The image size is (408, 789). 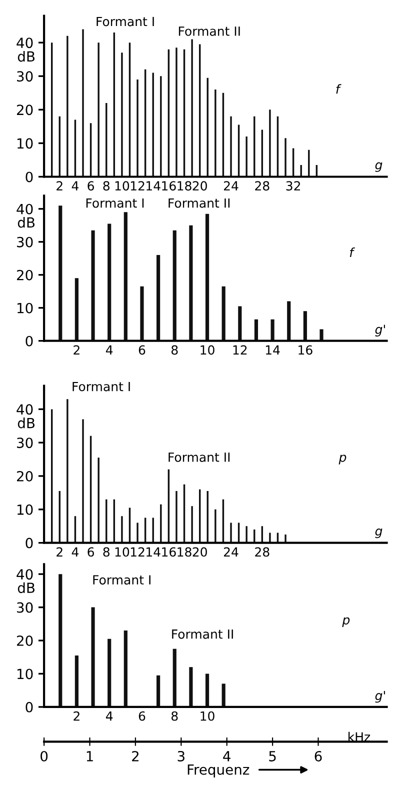 I want to click on x-tick-label: 32, so click(x=293, y=186).